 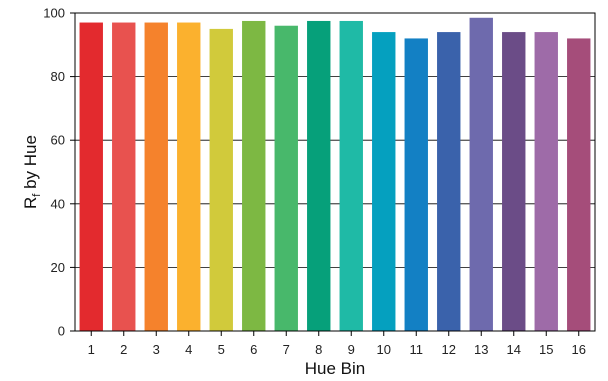 What do you see at coordinates (286, 349) in the screenshot?
I see `x-tick-label: 7` at bounding box center [286, 349].